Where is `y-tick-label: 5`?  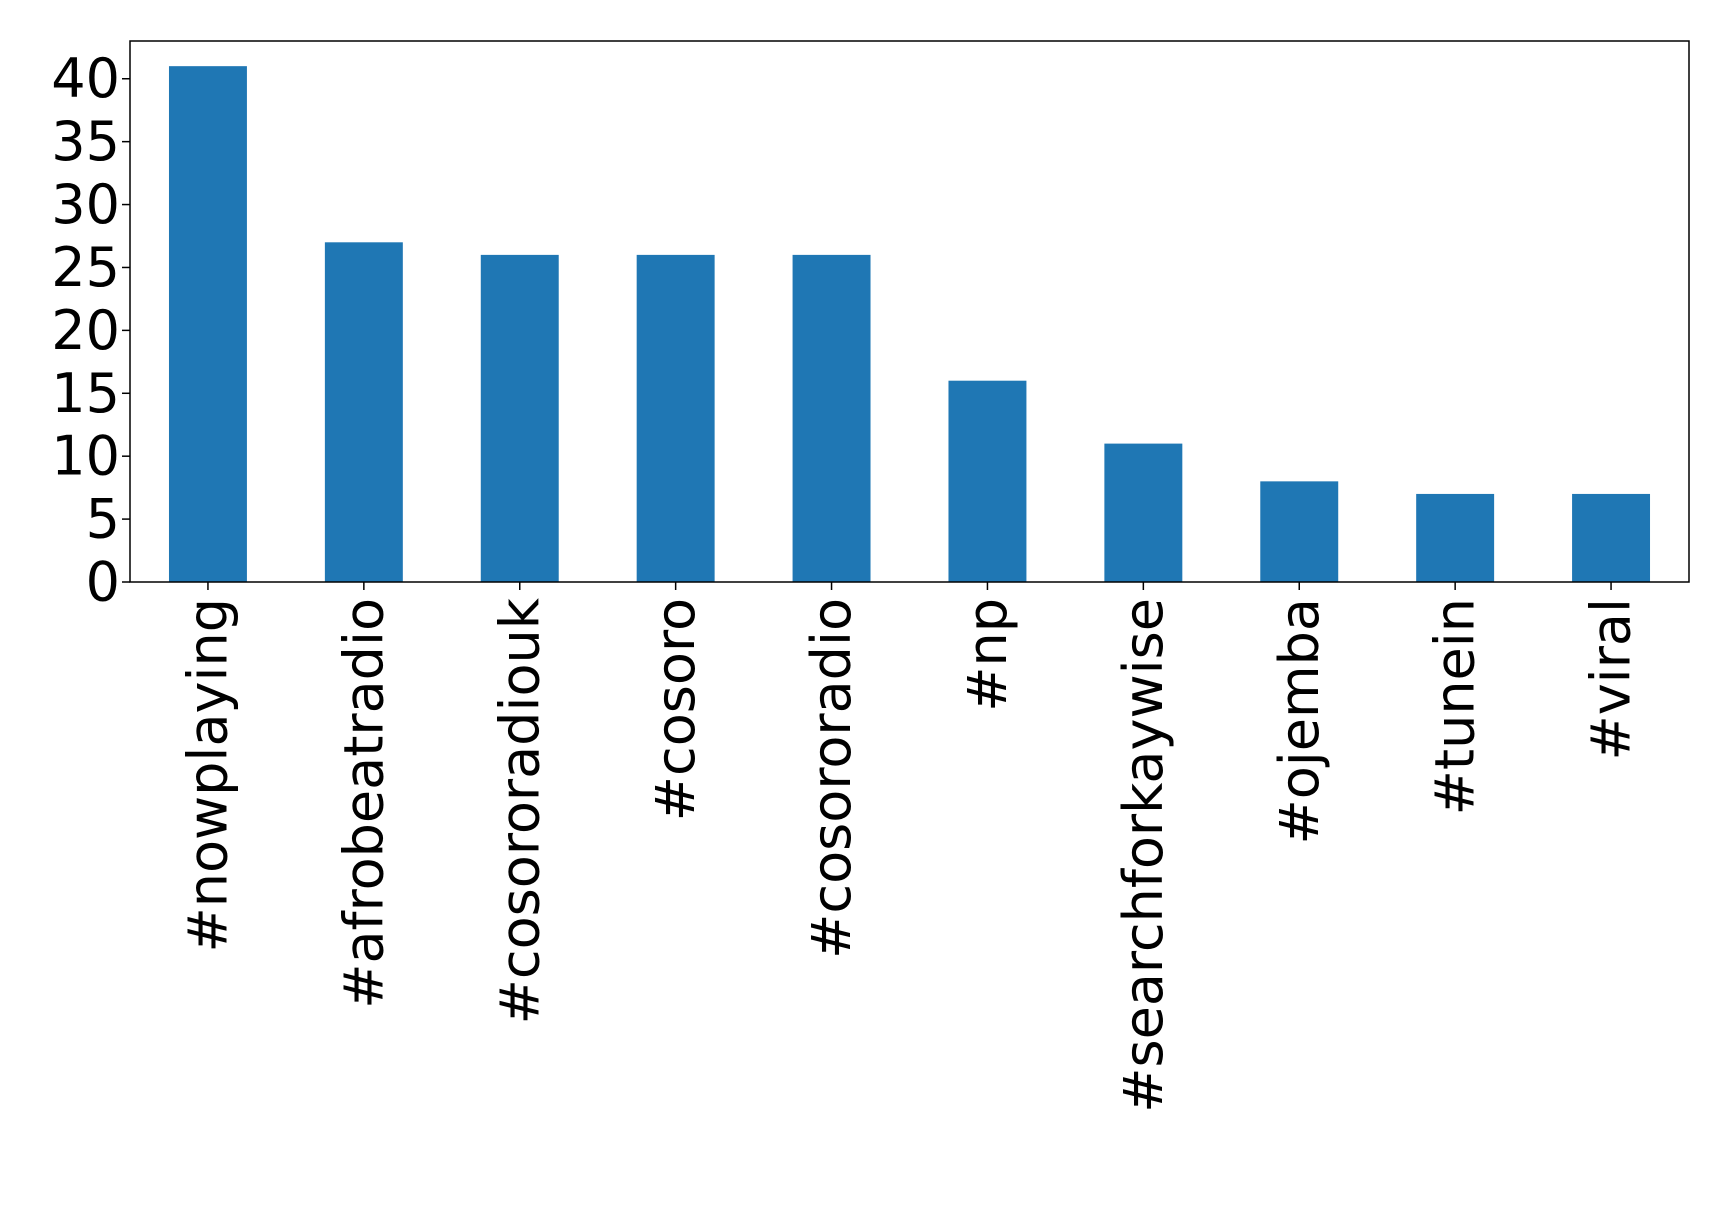 y-tick-label: 5 is located at coordinates (103, 519).